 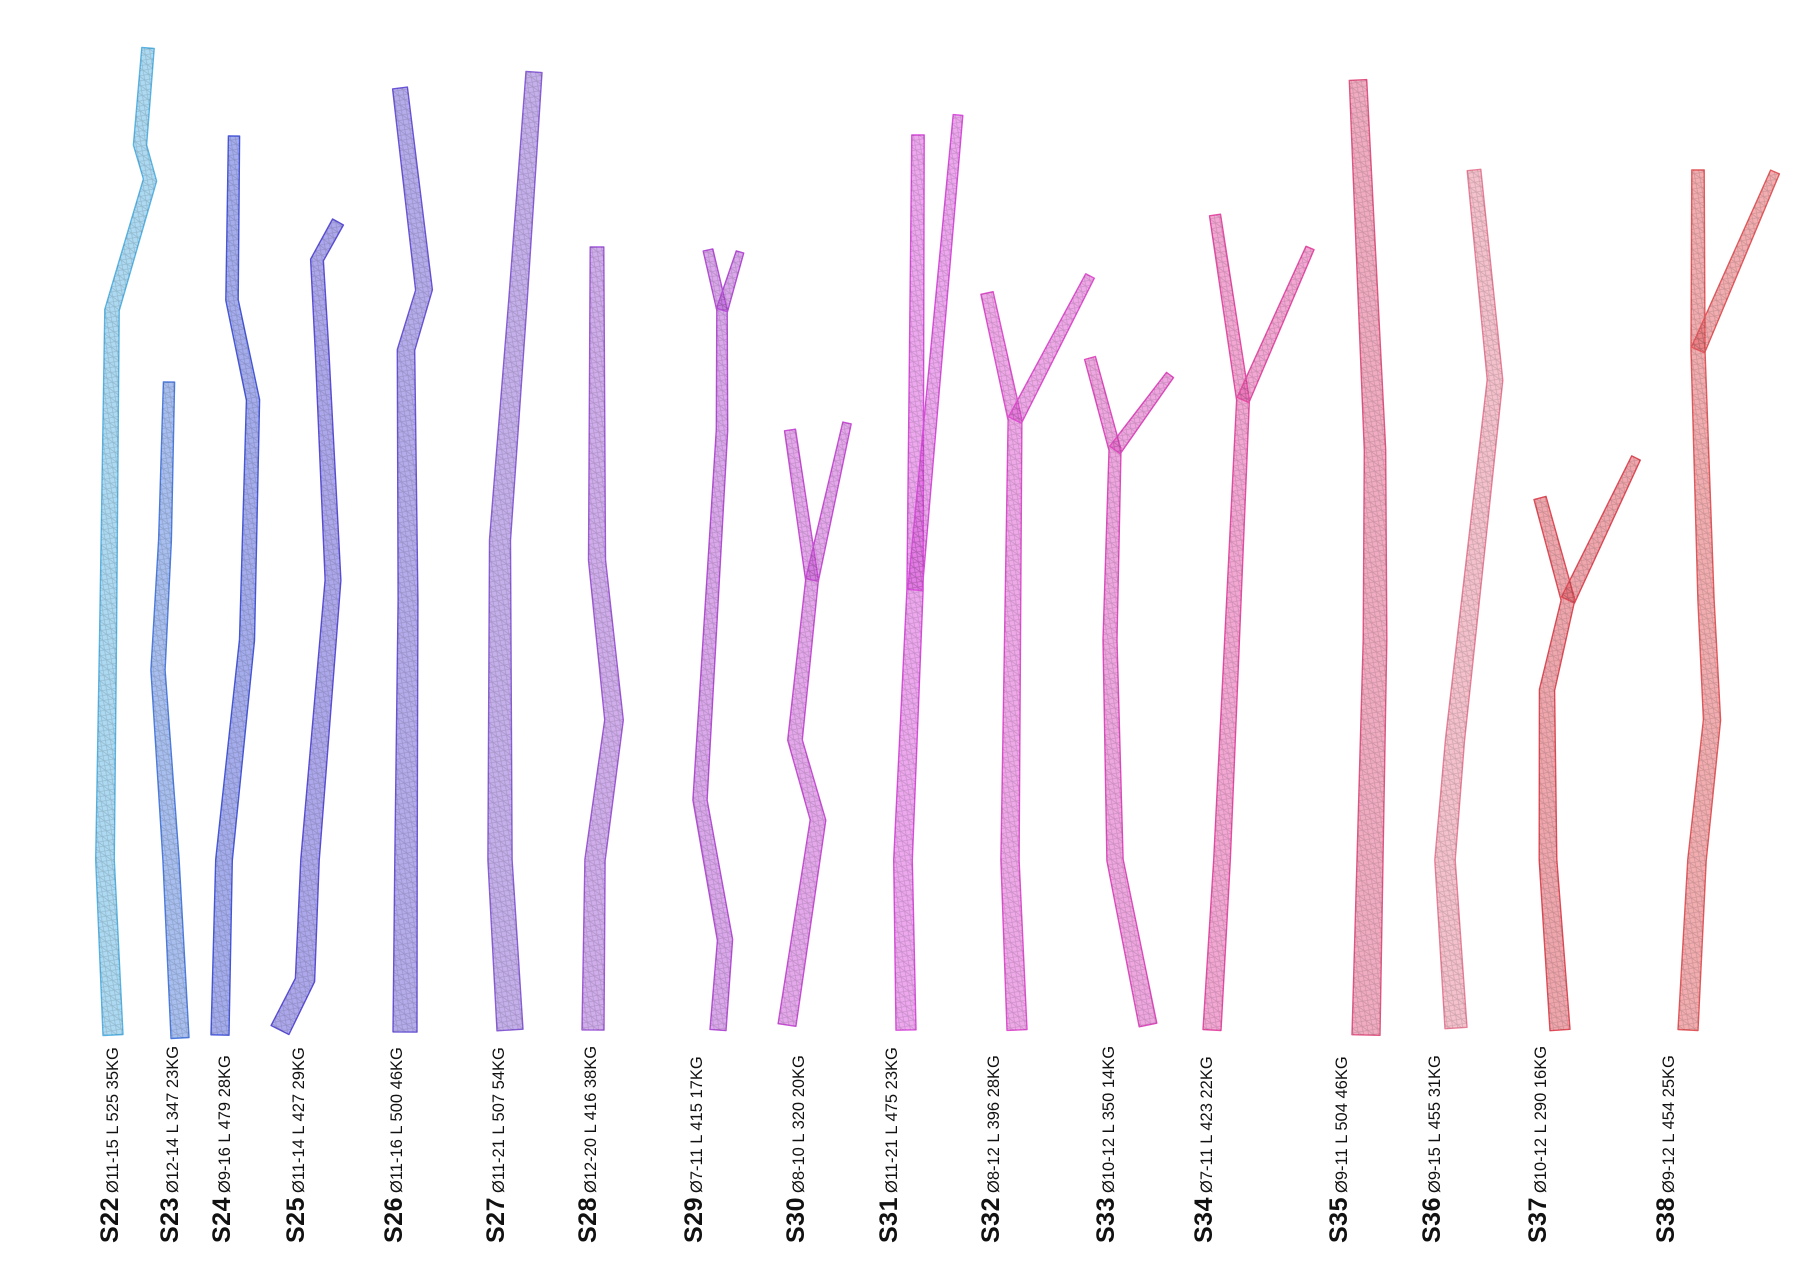 What do you see at coordinates (991, 1220) in the screenshot?
I see `branch-id: S32` at bounding box center [991, 1220].